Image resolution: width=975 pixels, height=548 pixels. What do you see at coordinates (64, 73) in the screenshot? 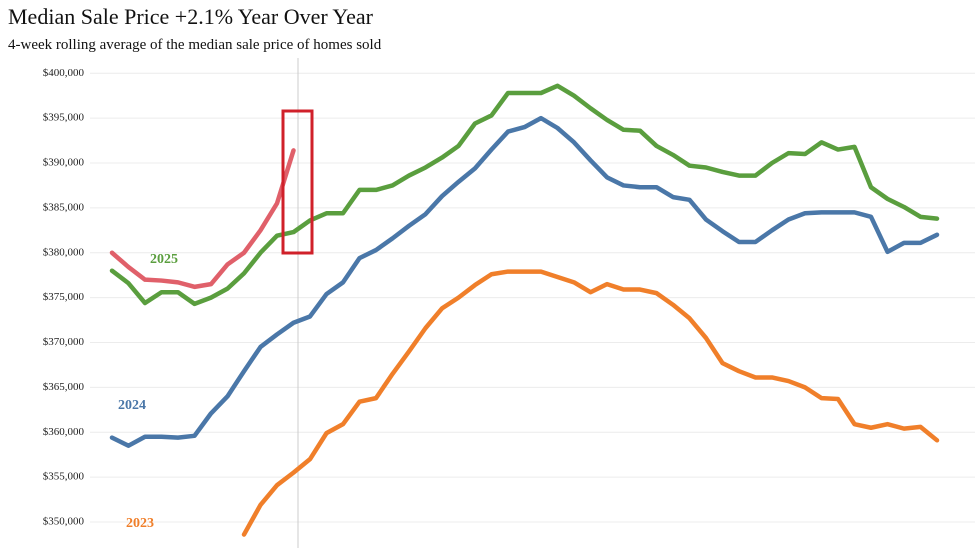
I see `y-tick-label: $400,000` at bounding box center [64, 73].